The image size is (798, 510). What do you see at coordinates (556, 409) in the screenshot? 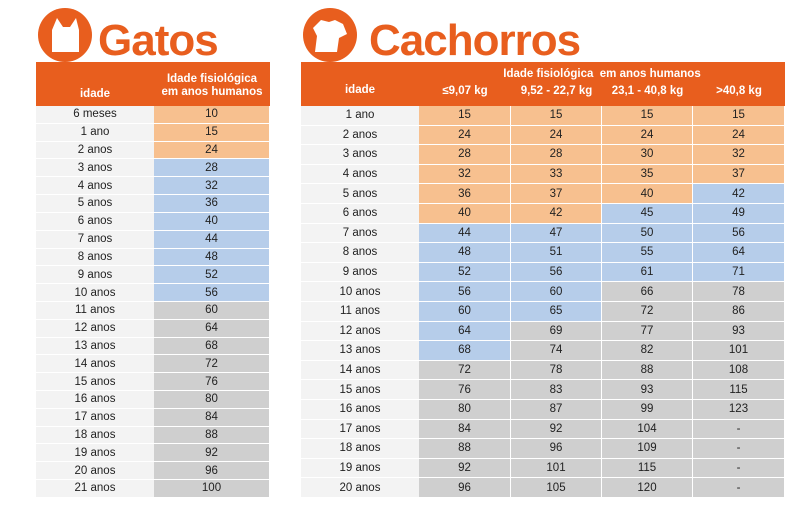
I see `human-age-cell: 87` at bounding box center [556, 409].